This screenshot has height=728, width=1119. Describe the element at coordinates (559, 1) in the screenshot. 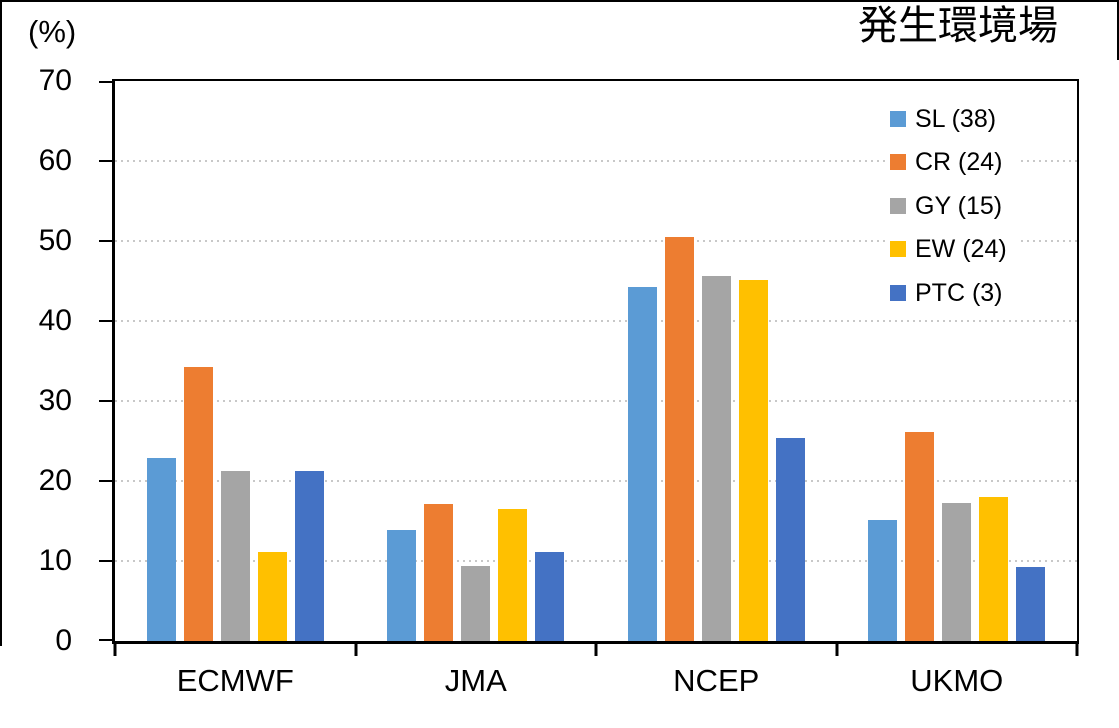

I see `frame-top-line` at that location.